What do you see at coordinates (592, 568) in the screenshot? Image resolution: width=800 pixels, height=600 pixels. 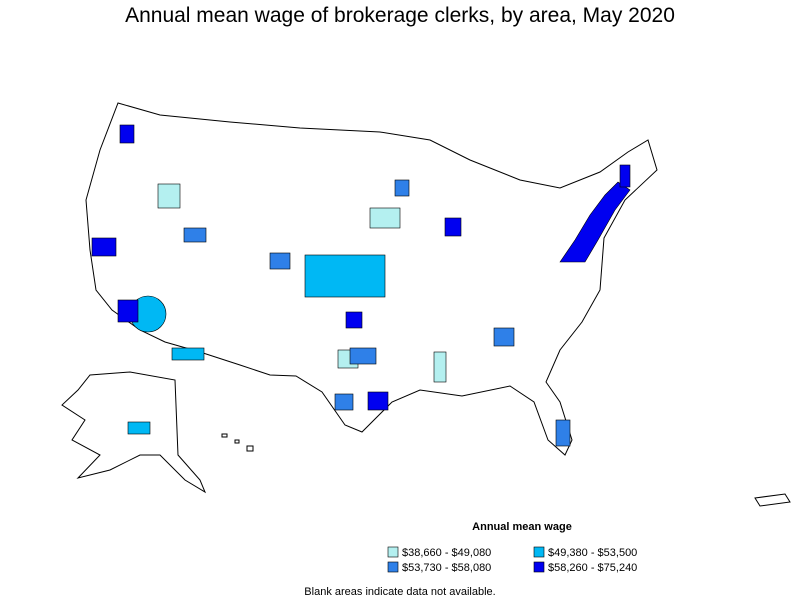 I see `legend-label: $58,260 - $75,240` at bounding box center [592, 568].